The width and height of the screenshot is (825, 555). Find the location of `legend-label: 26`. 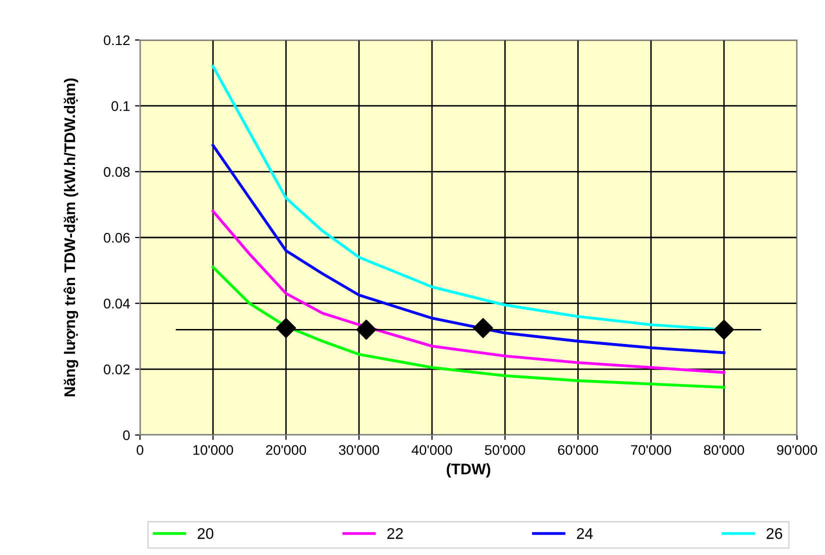

legend-label: 26 is located at coordinates (774, 533).